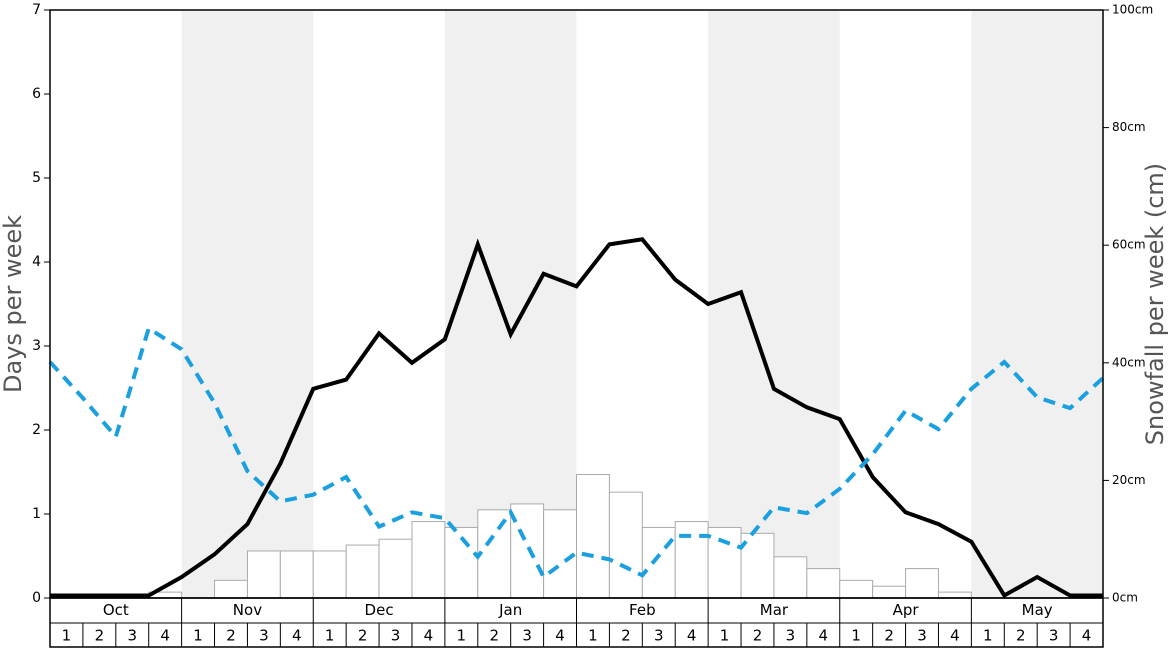 The height and width of the screenshot is (648, 1168). Describe the element at coordinates (510, 610) in the screenshot. I see `month-label: Jan` at that location.